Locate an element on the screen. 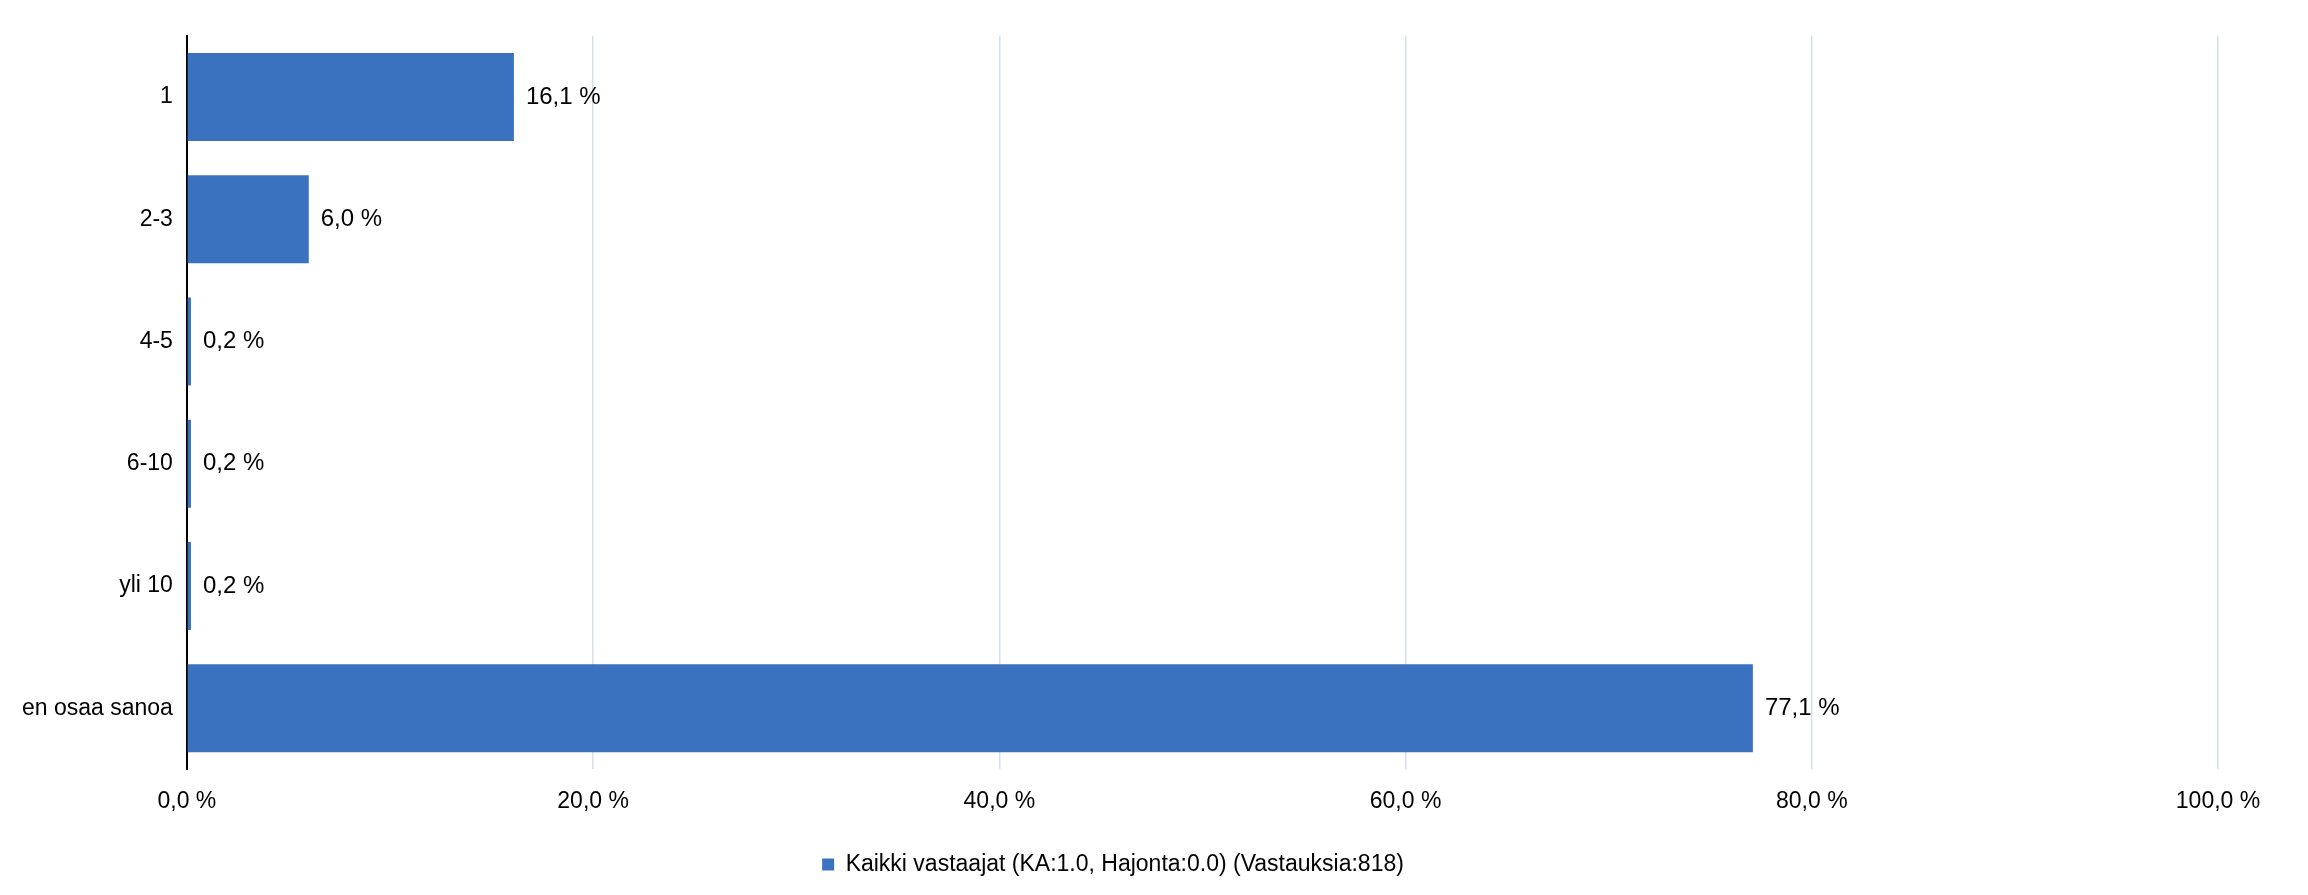  y-tick-label: 6-10 is located at coordinates (149, 462).